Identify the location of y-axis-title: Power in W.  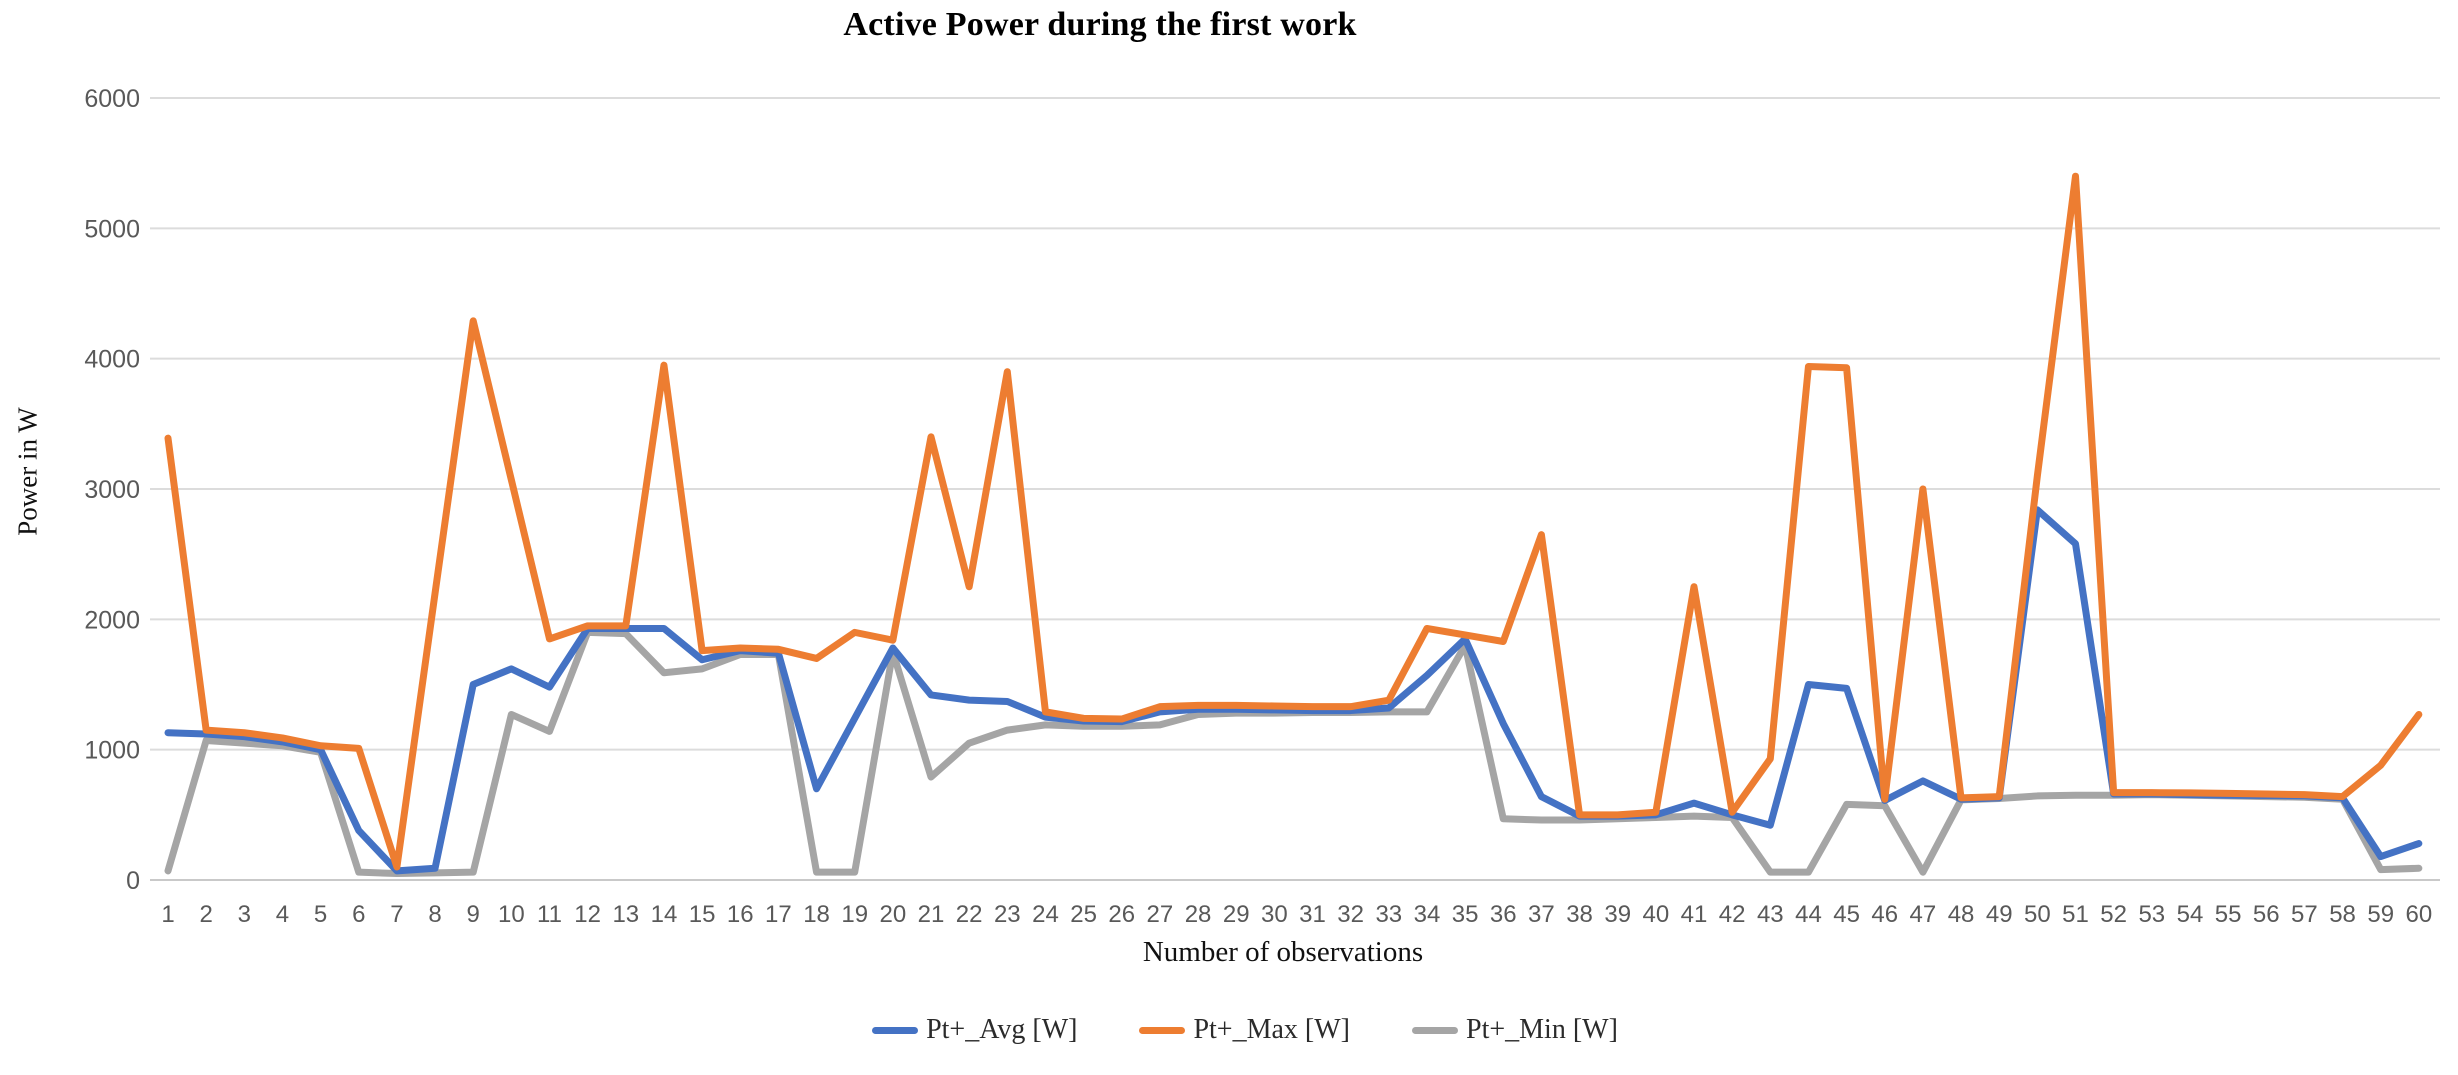
(27, 471).